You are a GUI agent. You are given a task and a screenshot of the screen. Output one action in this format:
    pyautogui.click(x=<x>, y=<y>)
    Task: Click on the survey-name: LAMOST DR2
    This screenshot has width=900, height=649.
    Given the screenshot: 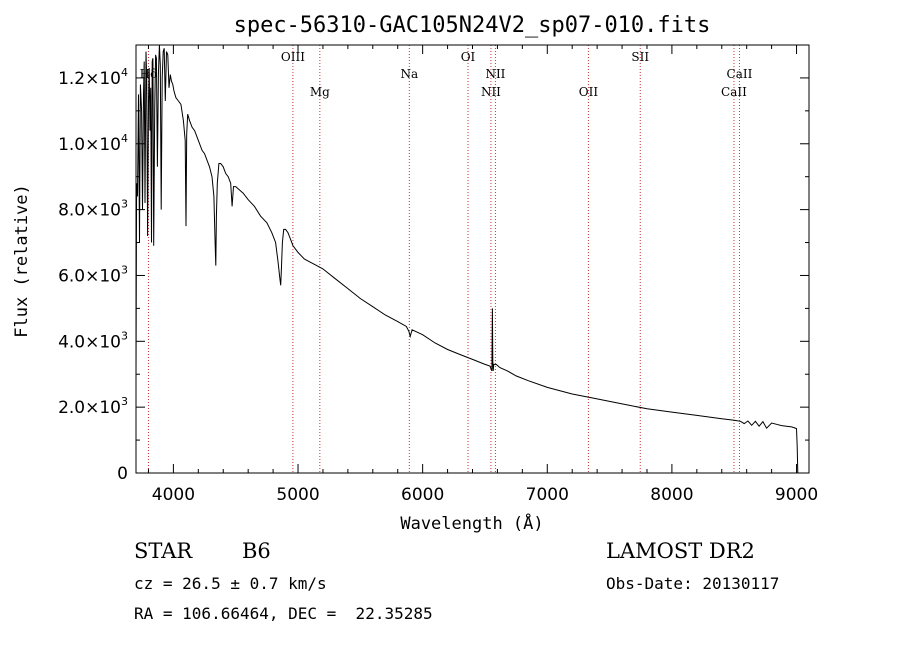 What is the action you would take?
    pyautogui.click(x=680, y=551)
    